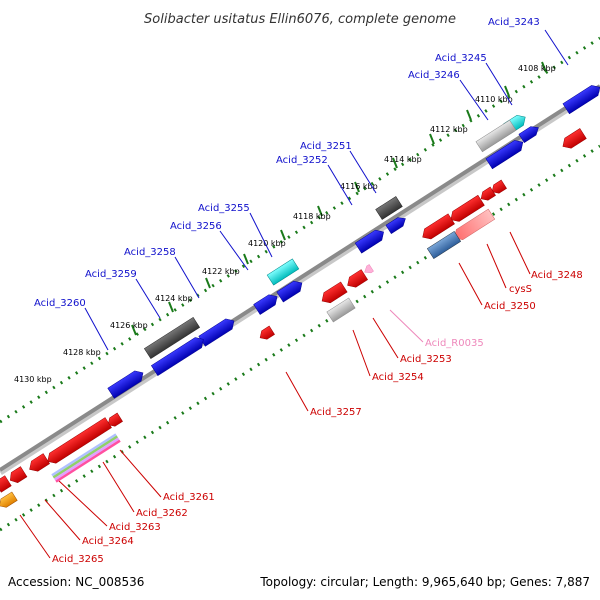 The height and width of the screenshot is (600, 600). What do you see at coordinates (514, 22) in the screenshot?
I see `gene-label: Acid_3243` at bounding box center [514, 22].